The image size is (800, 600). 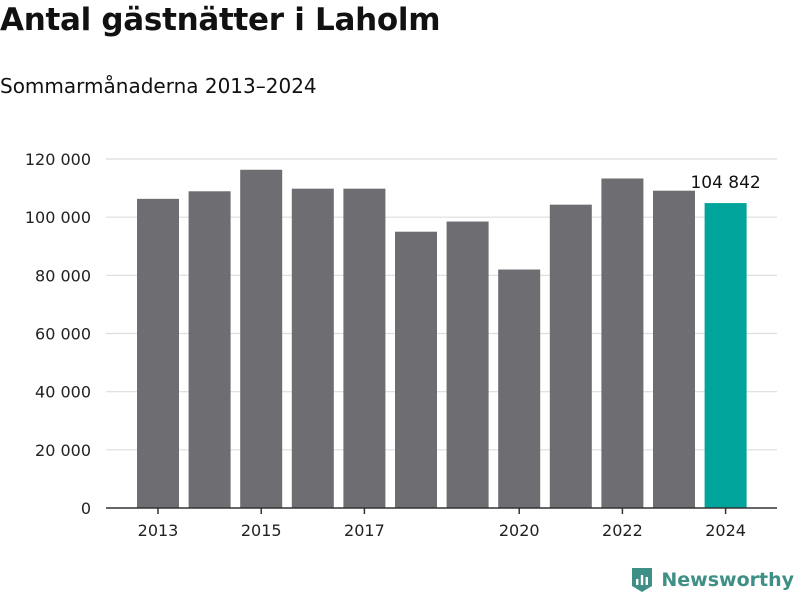 I want to click on bar-2016, so click(x=312, y=348).